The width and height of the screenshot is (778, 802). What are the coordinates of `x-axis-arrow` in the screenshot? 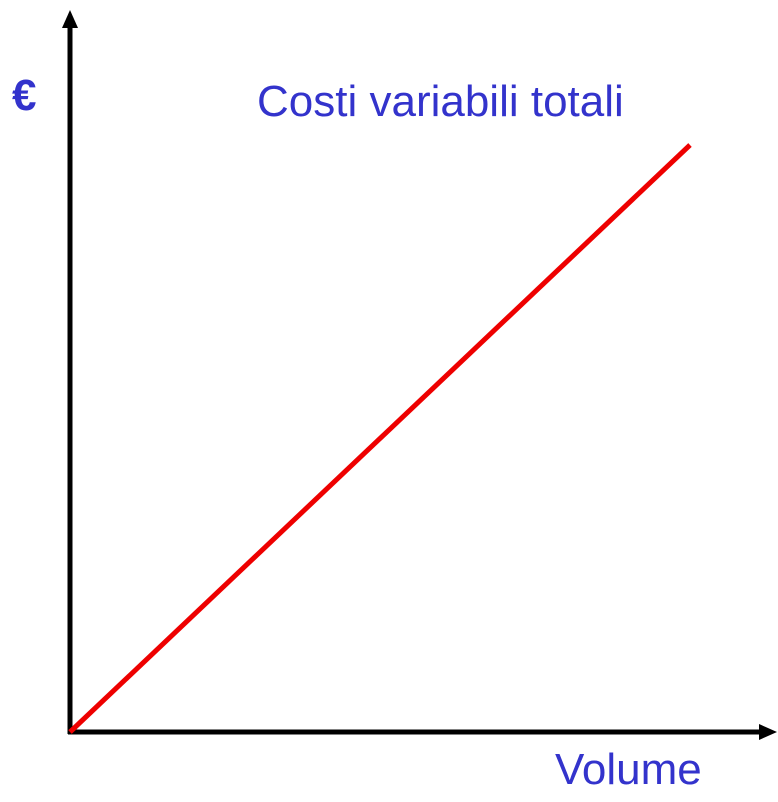 It's located at (768, 732).